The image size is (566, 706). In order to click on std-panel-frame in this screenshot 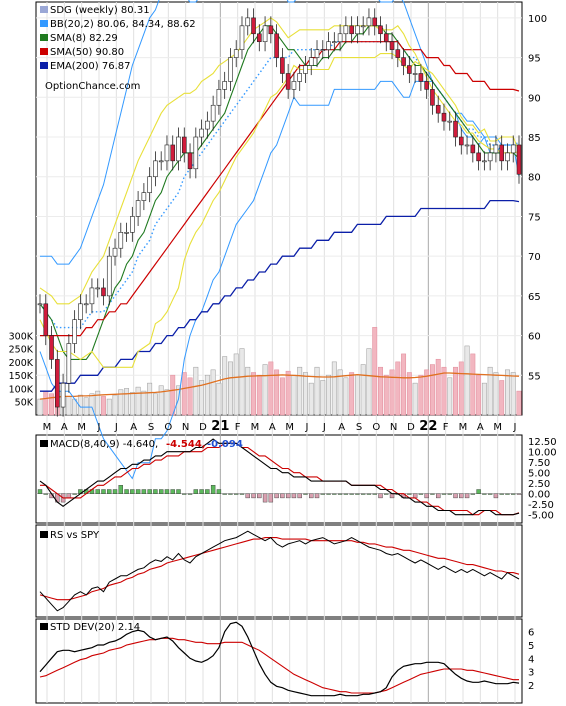, I will do `click(279, 661)`.